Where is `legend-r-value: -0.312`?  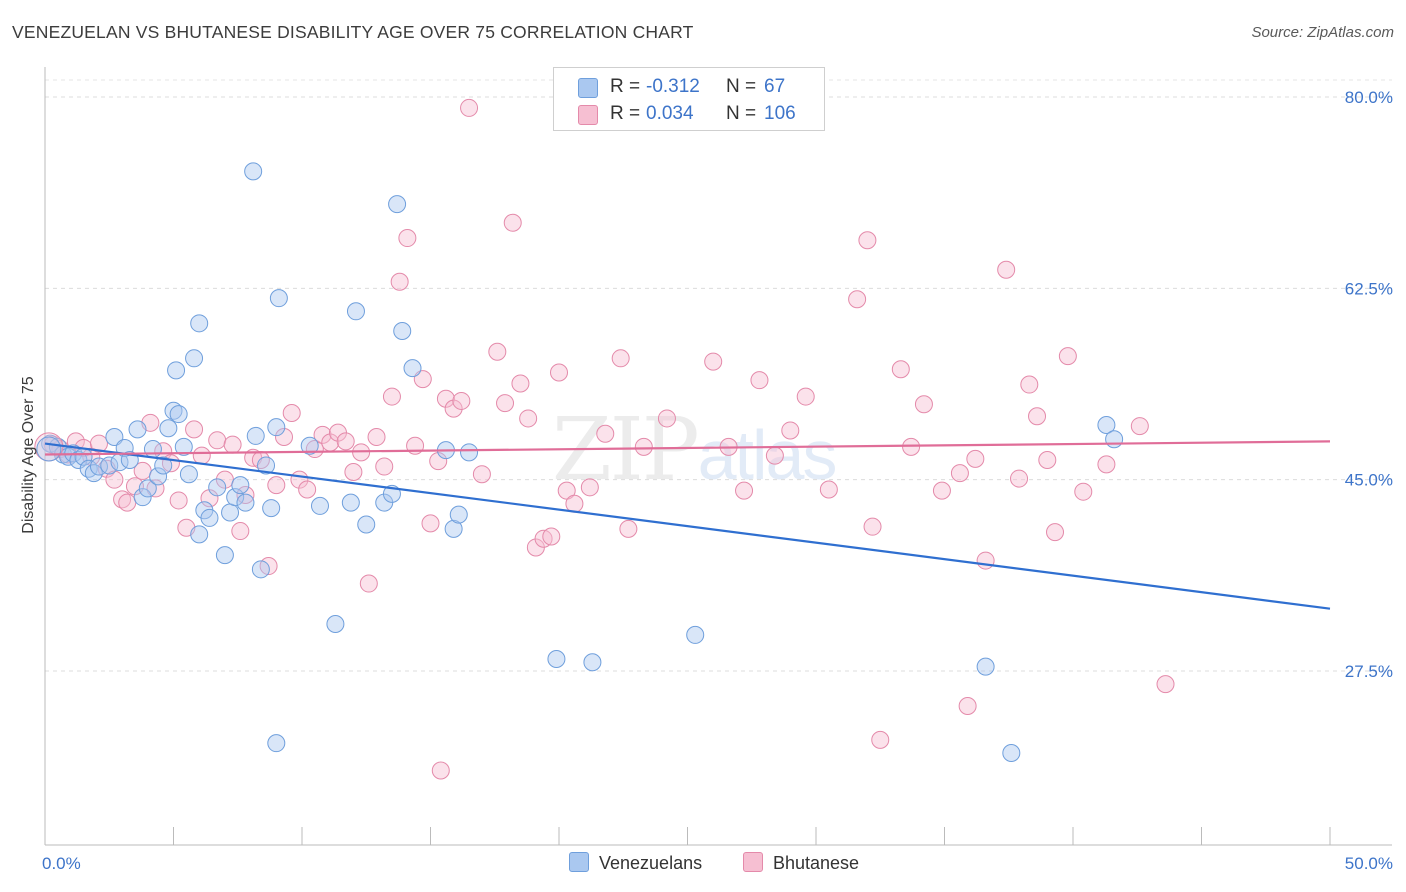 legend-r-value: -0.312 is located at coordinates (673, 86).